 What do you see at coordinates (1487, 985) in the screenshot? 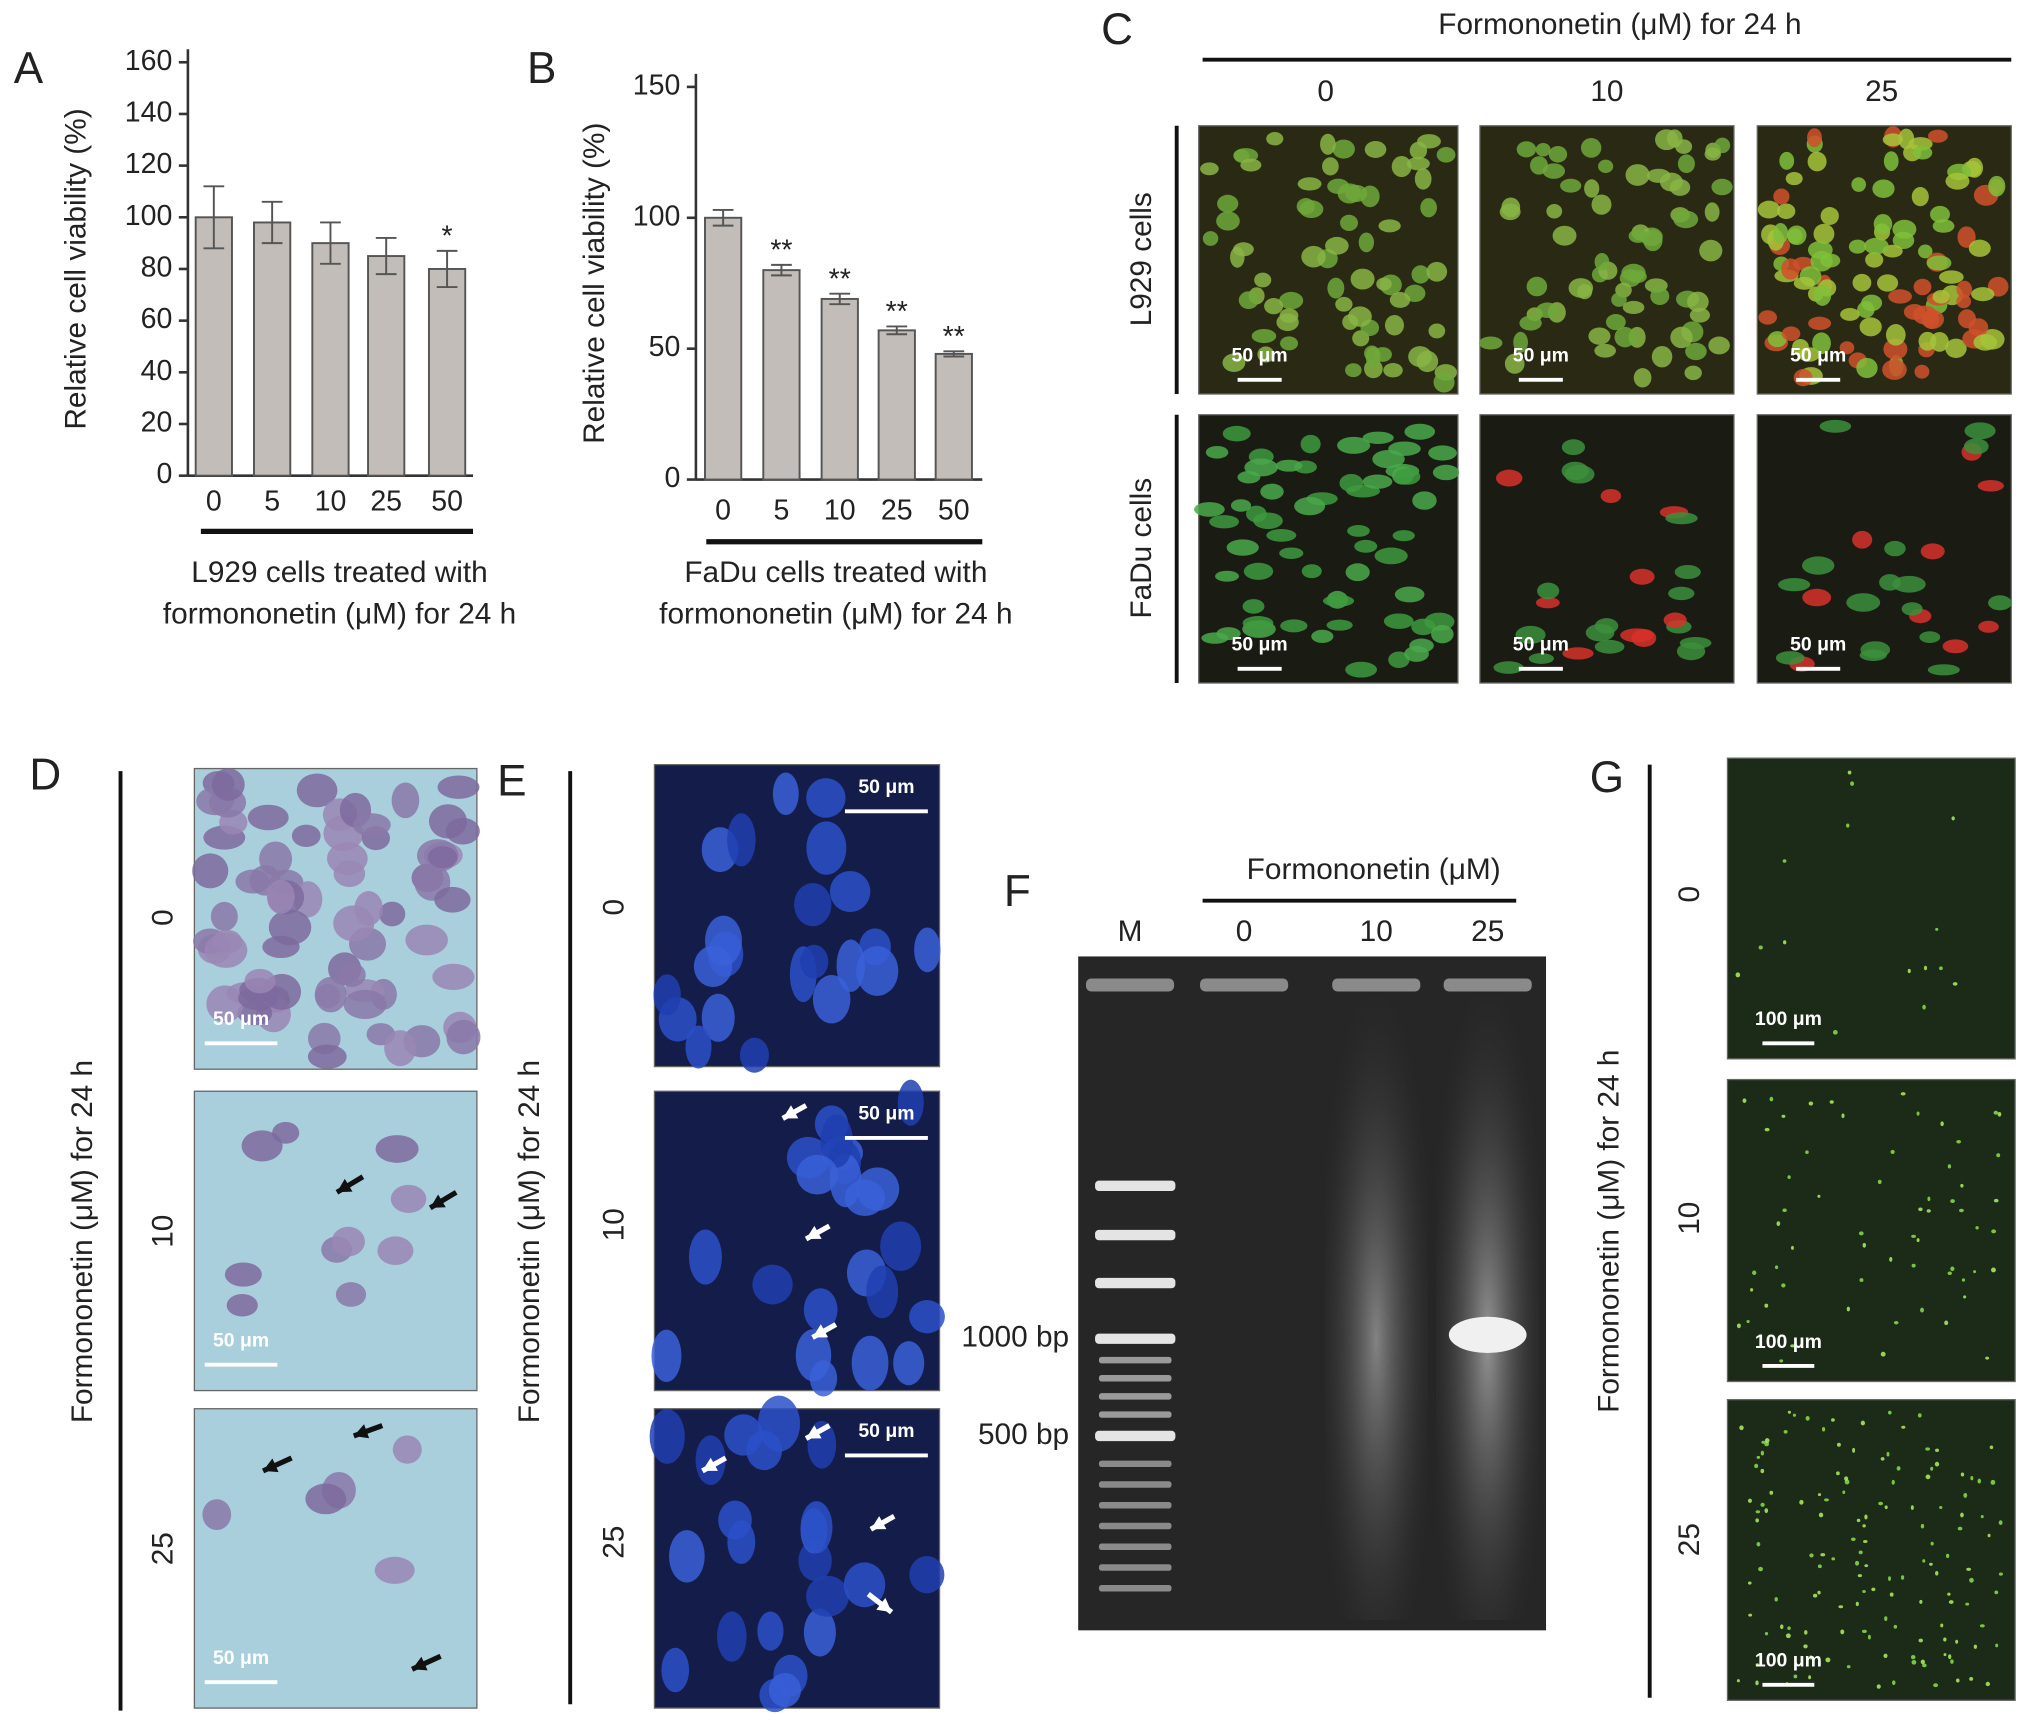
I see `well` at bounding box center [1487, 985].